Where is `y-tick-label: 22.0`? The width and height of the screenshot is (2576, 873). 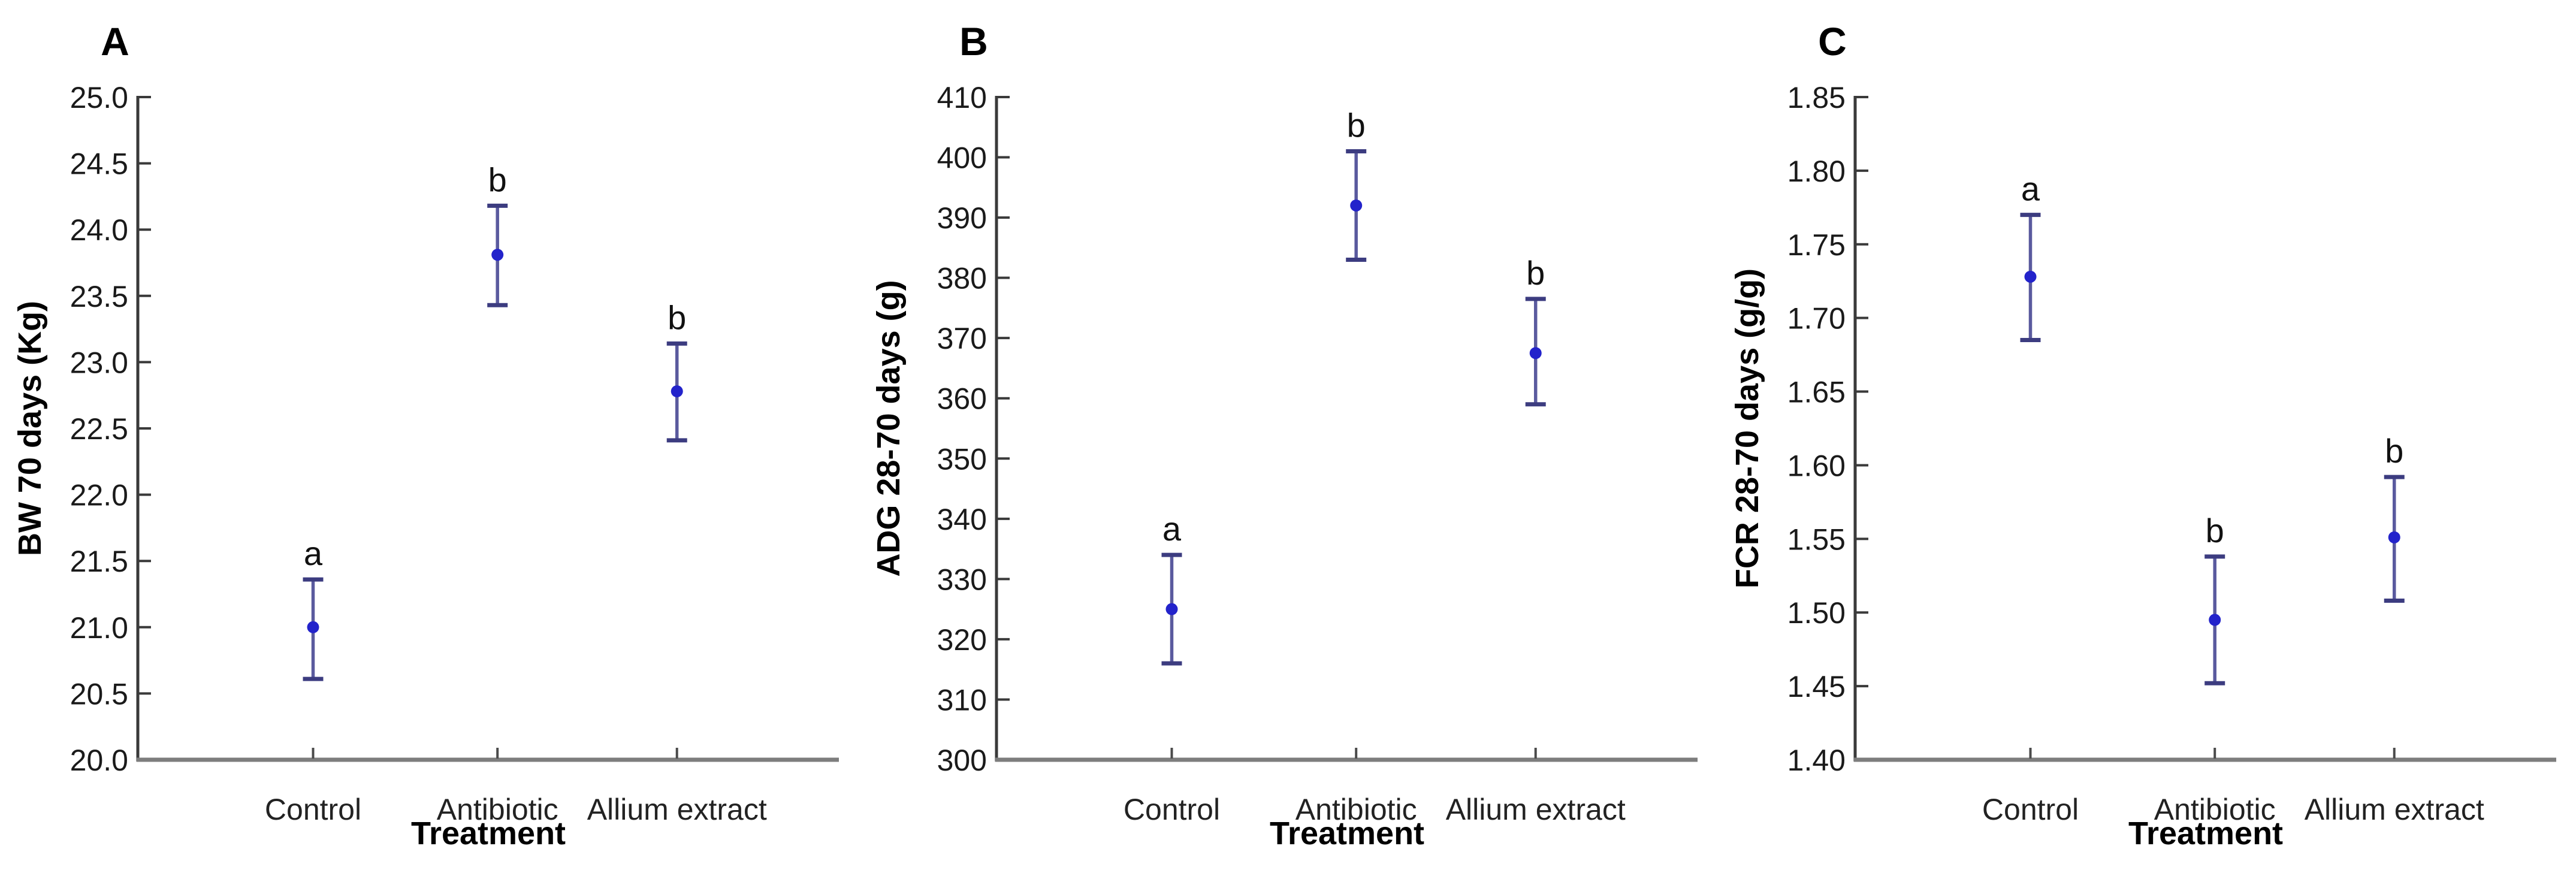
y-tick-label: 22.0 is located at coordinates (99, 496).